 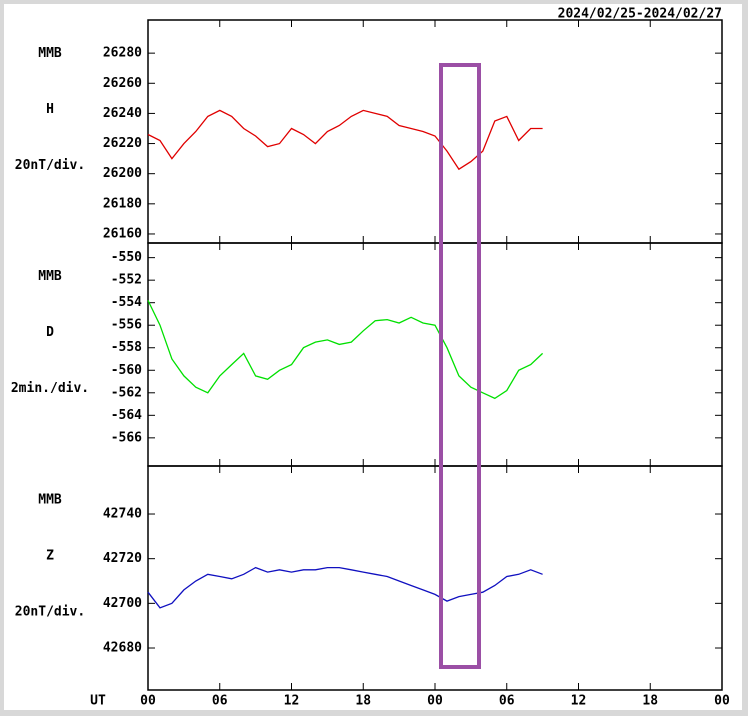 What do you see at coordinates (122, 648) in the screenshot?
I see `y-tick-label: 42680` at bounding box center [122, 648].